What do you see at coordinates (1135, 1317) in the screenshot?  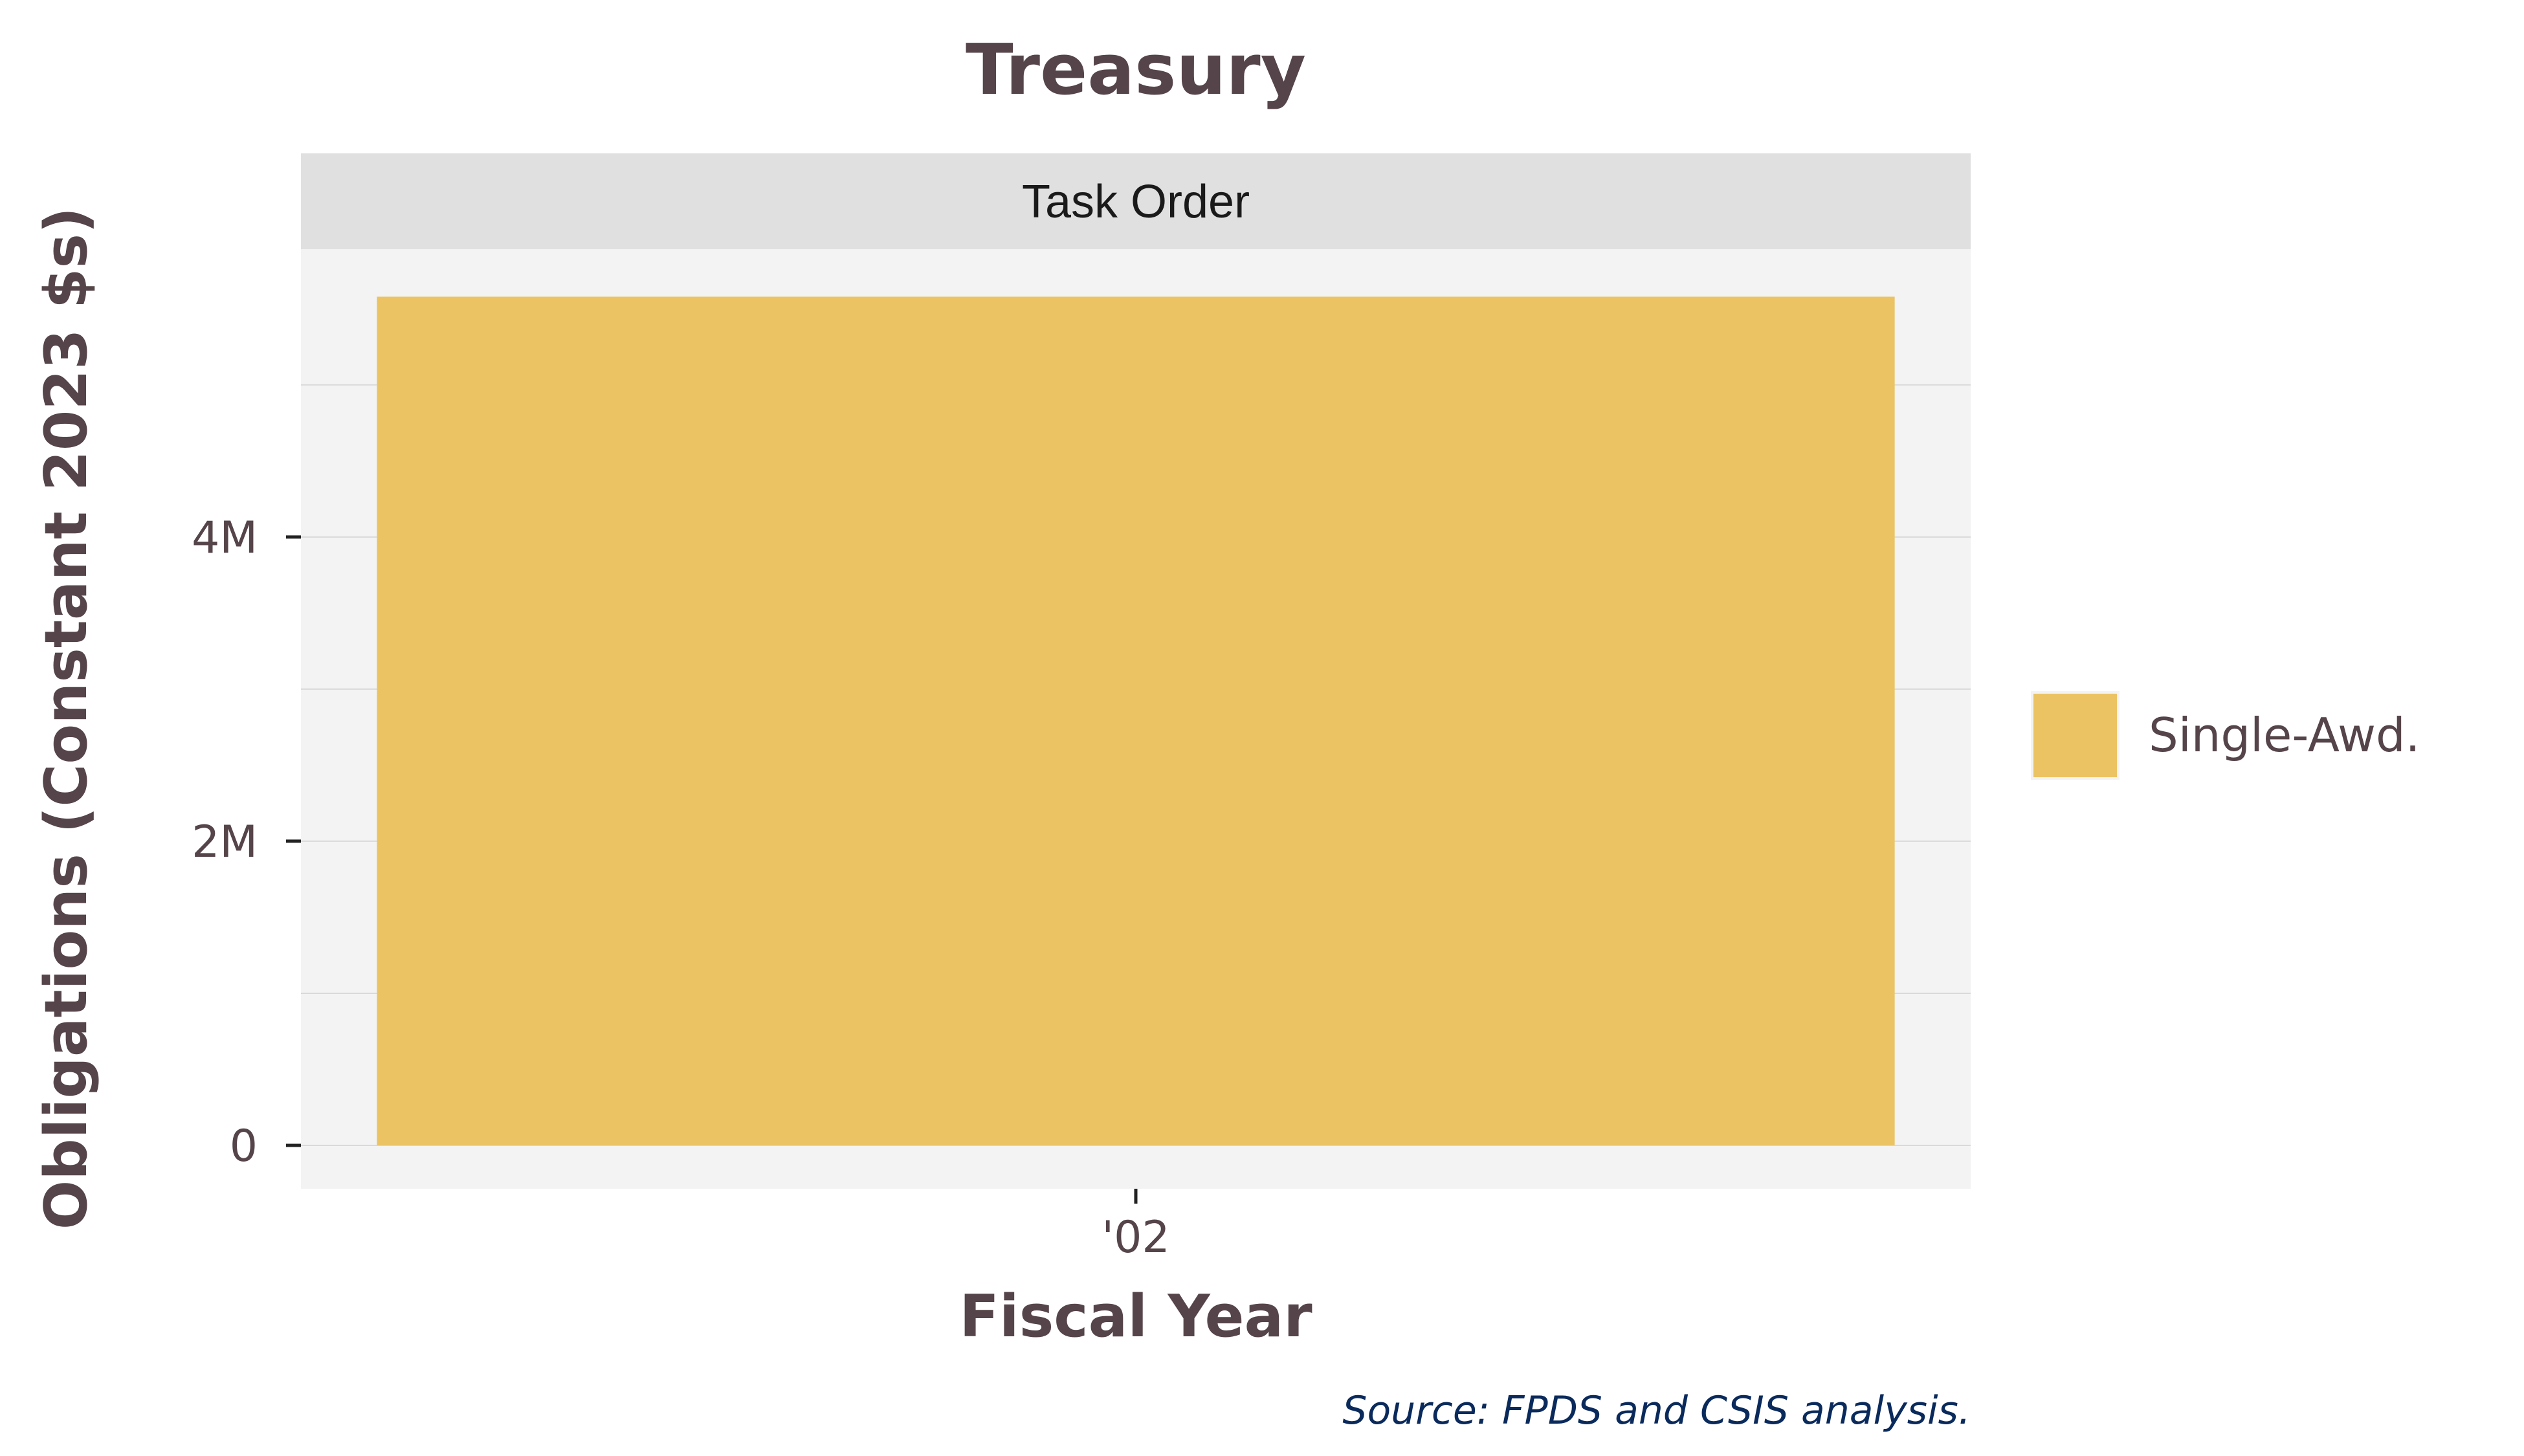 I see `x-axis-title: Fiscal Year` at bounding box center [1135, 1317].